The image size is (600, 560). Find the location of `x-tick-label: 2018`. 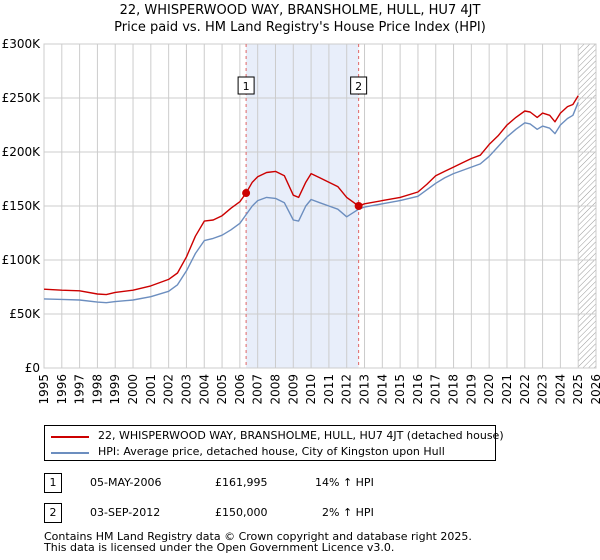

x-tick-label: 2018 is located at coordinates (454, 389).